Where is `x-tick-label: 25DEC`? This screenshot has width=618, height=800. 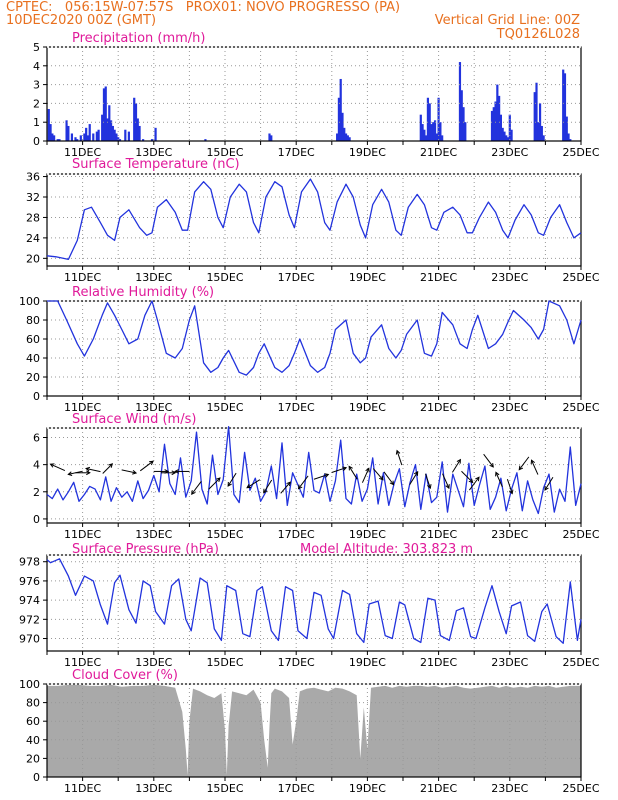
x-tick-label: 25DEC is located at coordinates (580, 277).